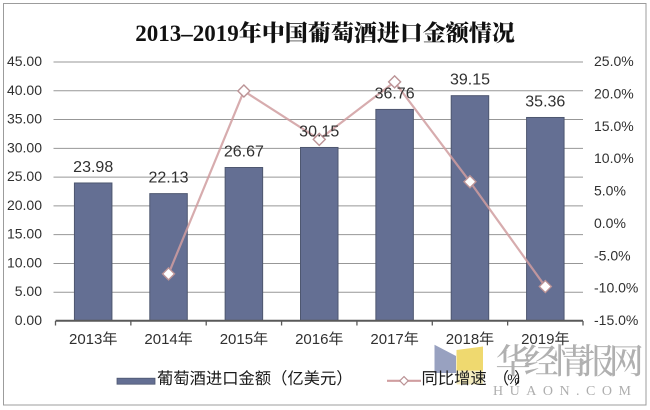 The width and height of the screenshot is (650, 410). Describe the element at coordinates (93, 167) in the screenshot. I see `svg-text: 23.98` at that location.